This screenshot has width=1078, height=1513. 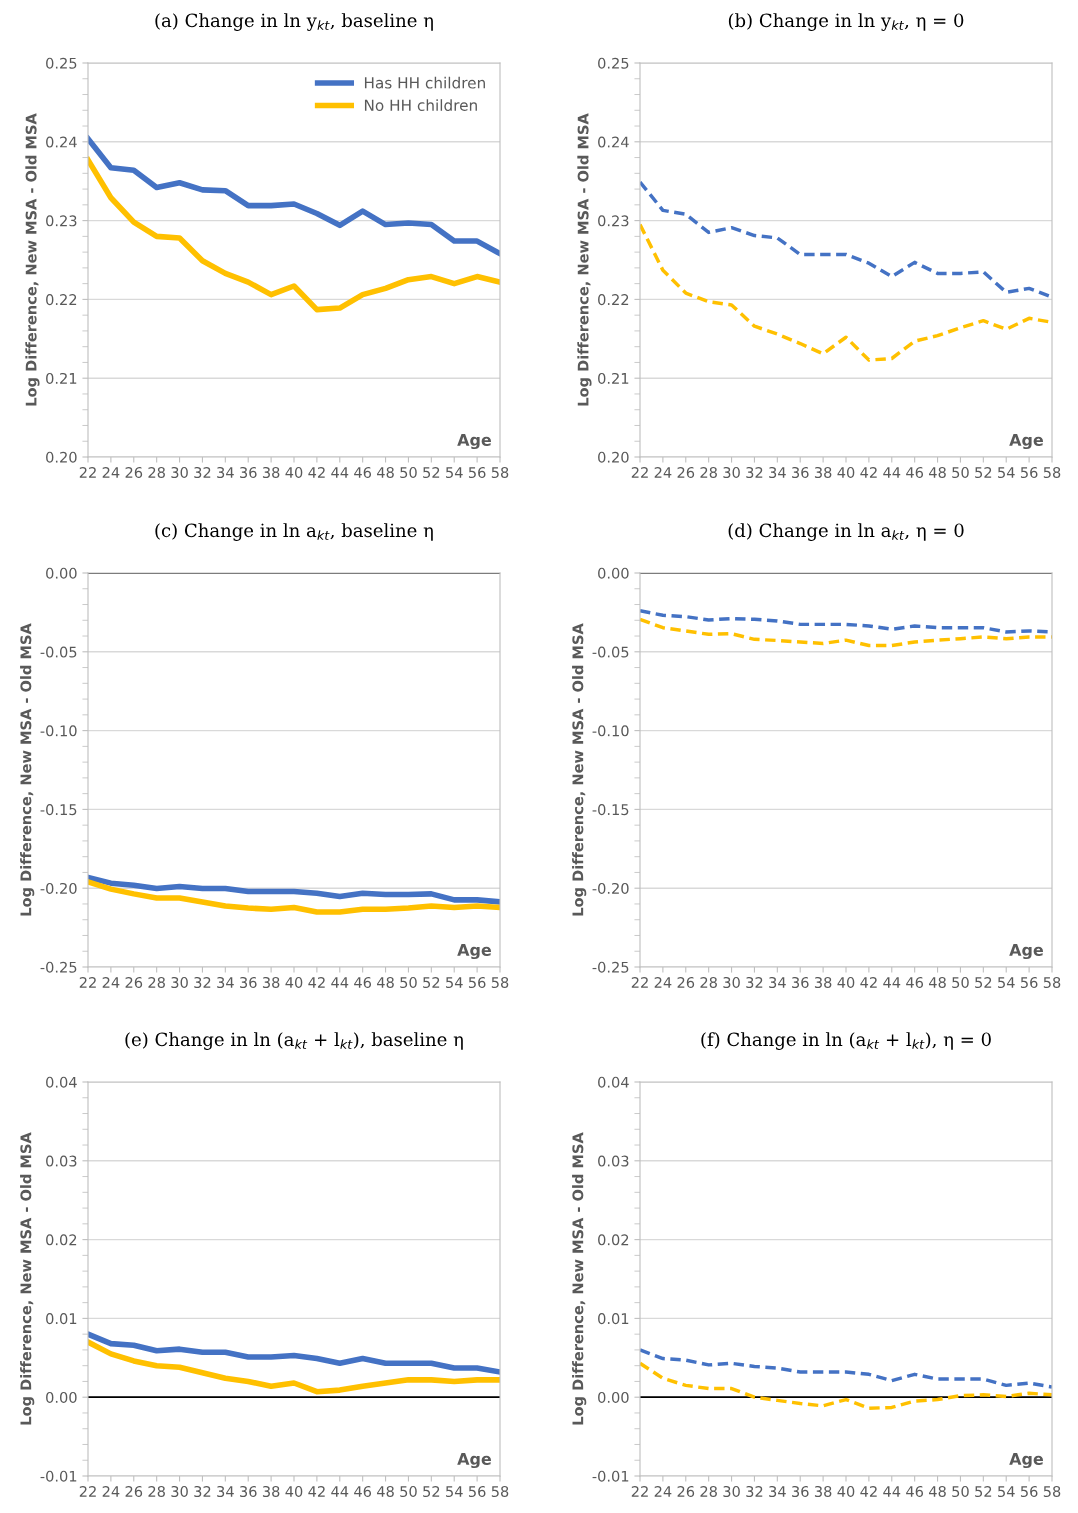 What do you see at coordinates (613, 1161) in the screenshot?
I see `y-tick-label: 0.03` at bounding box center [613, 1161].